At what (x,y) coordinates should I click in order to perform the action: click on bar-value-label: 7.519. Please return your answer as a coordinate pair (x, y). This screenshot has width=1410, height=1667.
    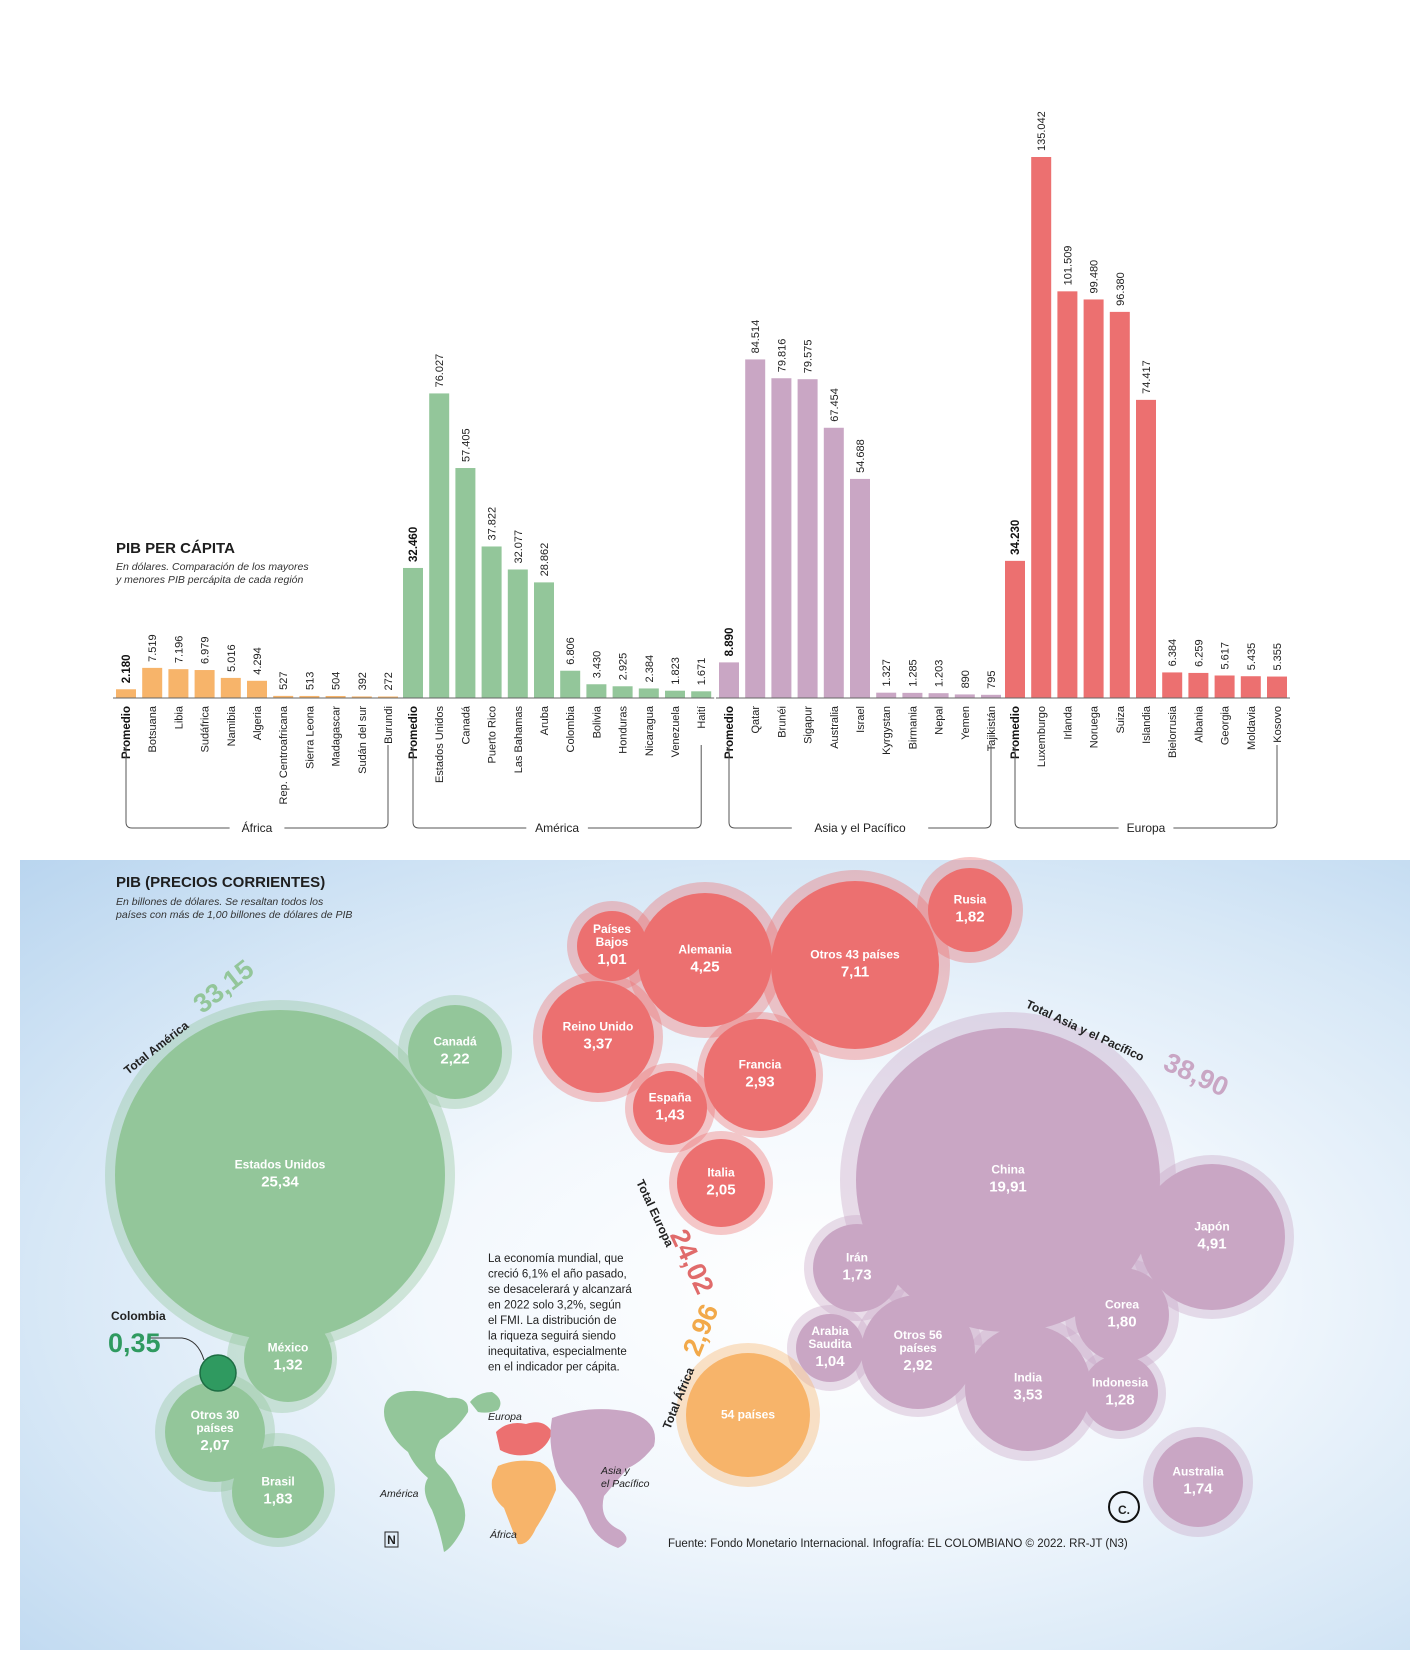
    Looking at the image, I should click on (153, 648).